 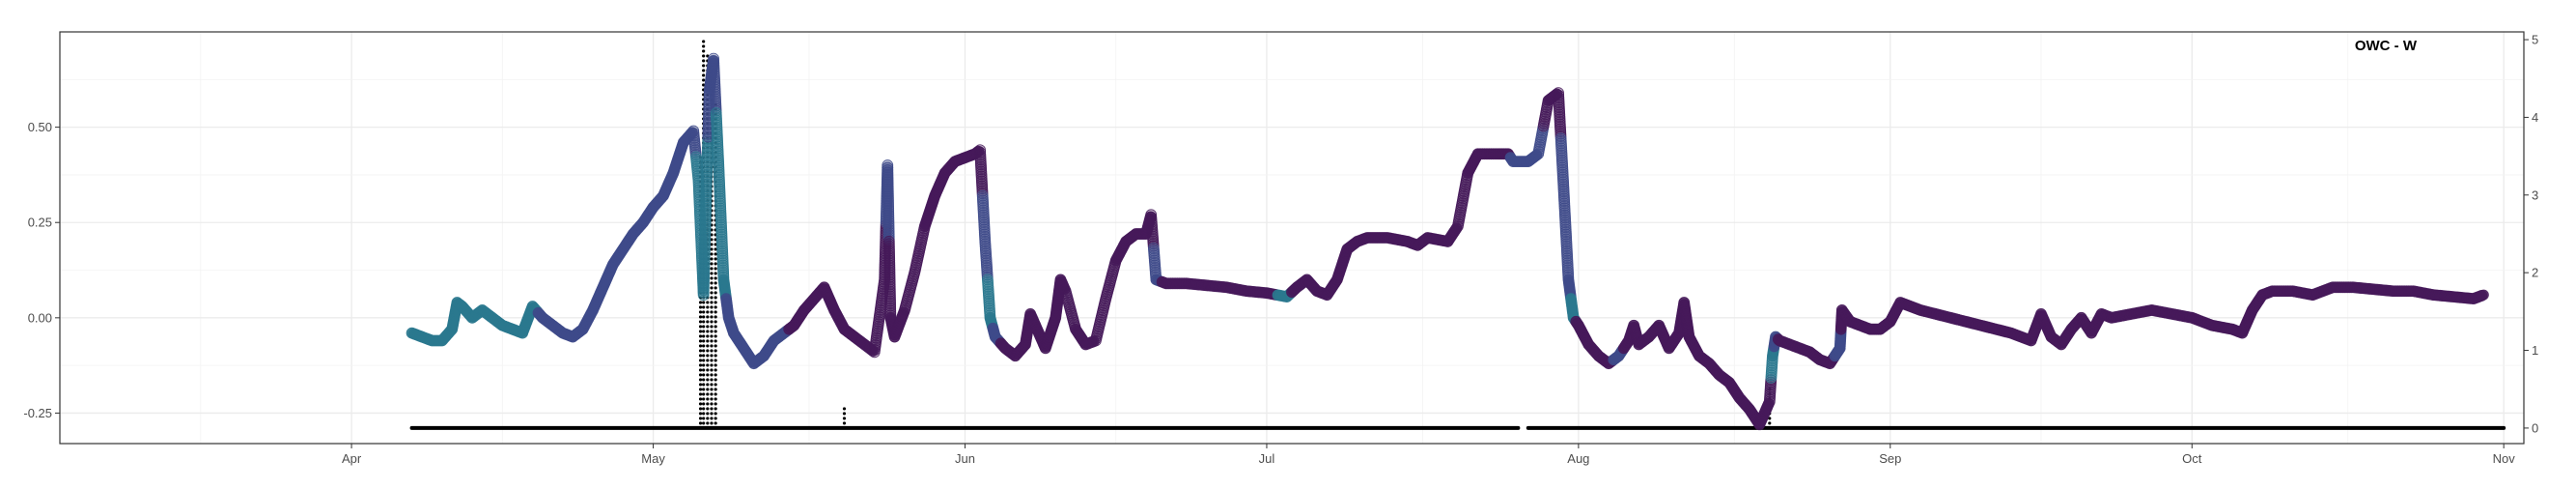 I want to click on x-tick-label: Oct, so click(x=2192, y=458).